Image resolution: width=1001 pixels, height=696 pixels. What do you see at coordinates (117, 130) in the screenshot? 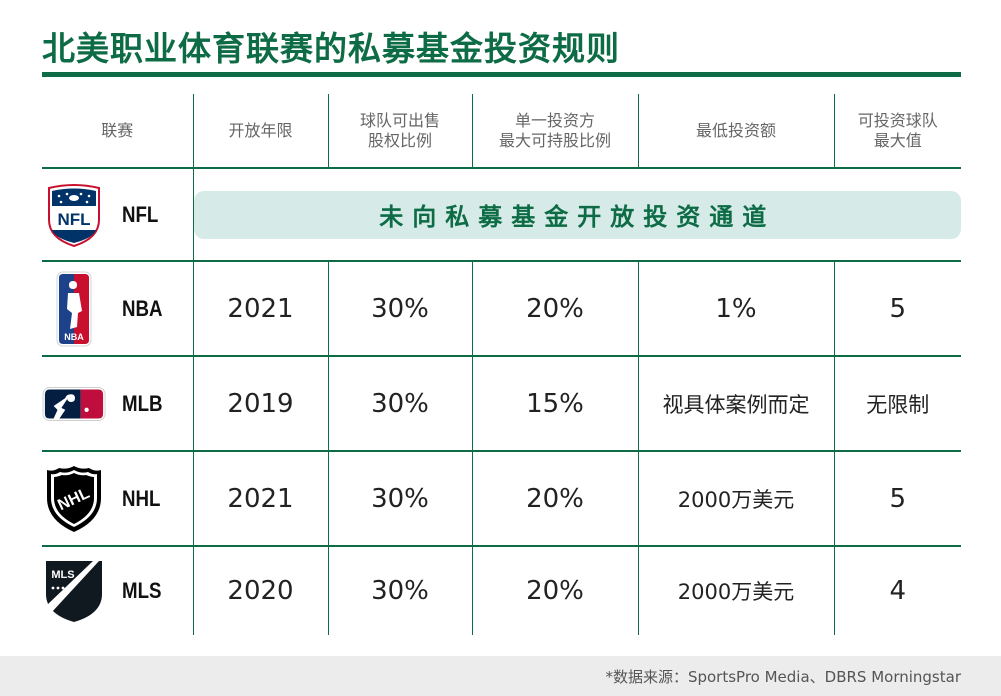
I see `header-league: 联赛` at bounding box center [117, 130].